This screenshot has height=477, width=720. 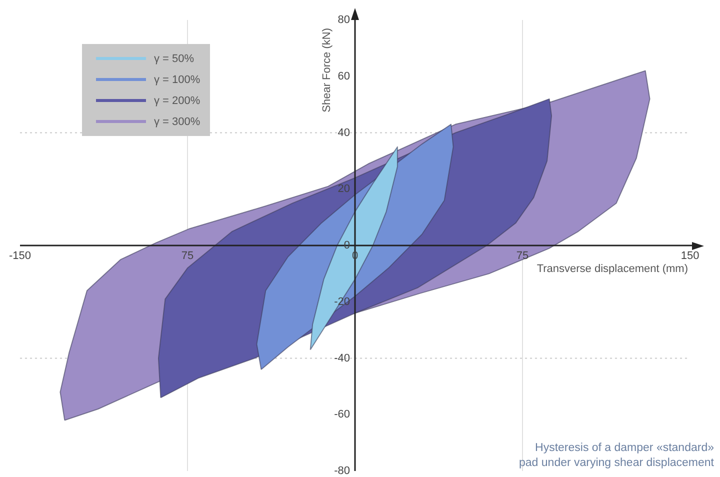 I want to click on y-tick-label: 20, so click(x=344, y=189).